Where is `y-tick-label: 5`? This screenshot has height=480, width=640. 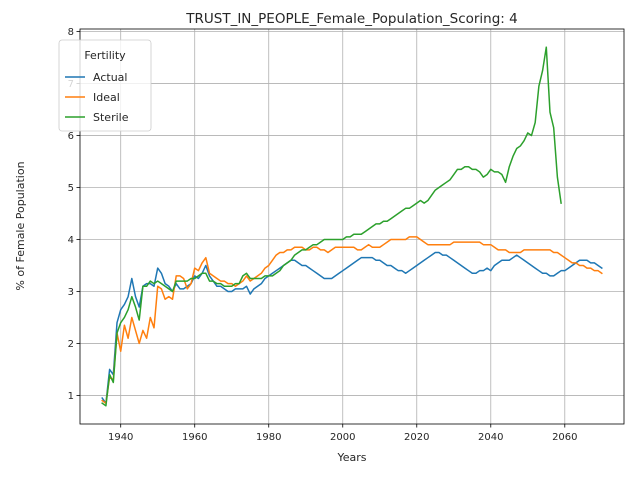 y-tick-label: 5 is located at coordinates (71, 188).